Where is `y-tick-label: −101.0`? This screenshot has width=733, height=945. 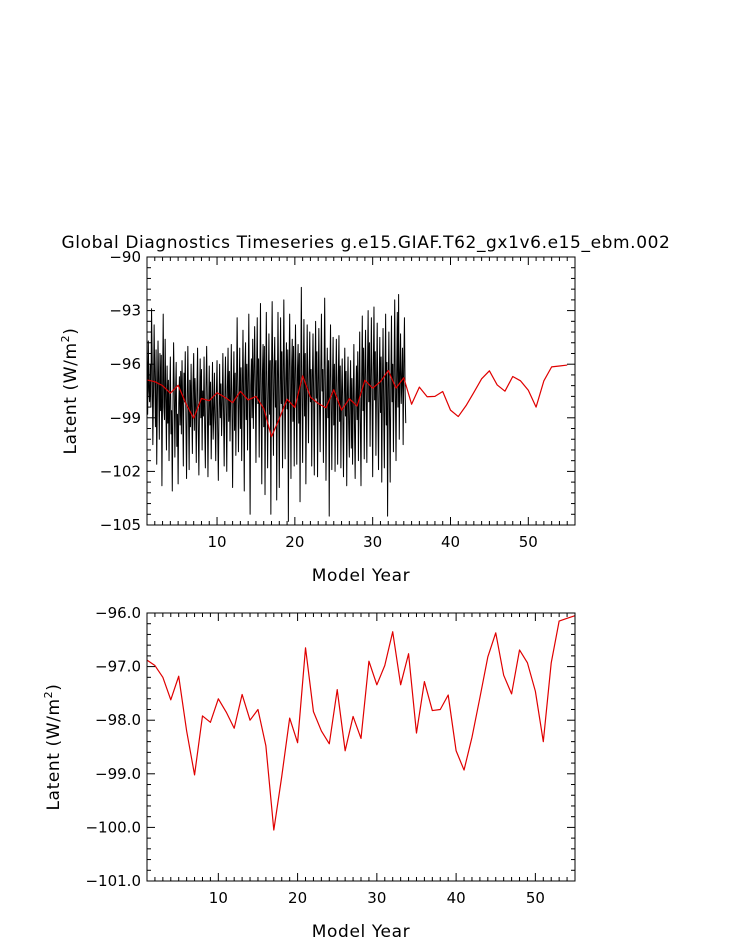 y-tick-label: −101.0 is located at coordinates (113, 881).